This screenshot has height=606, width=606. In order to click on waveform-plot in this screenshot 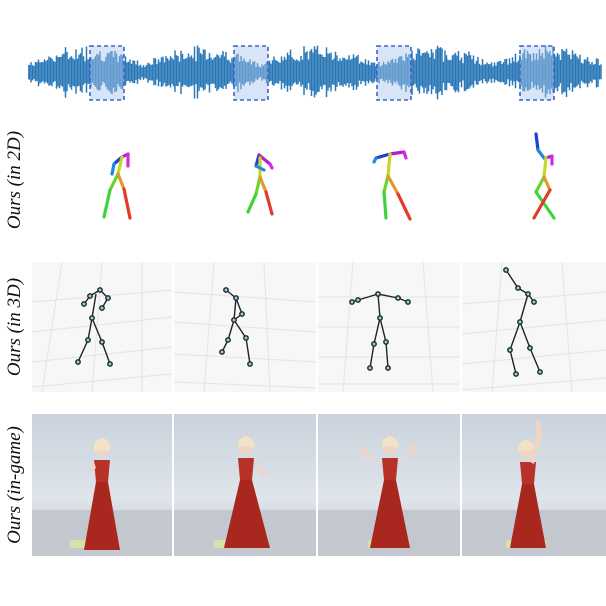, I will do `click(315, 73)`.